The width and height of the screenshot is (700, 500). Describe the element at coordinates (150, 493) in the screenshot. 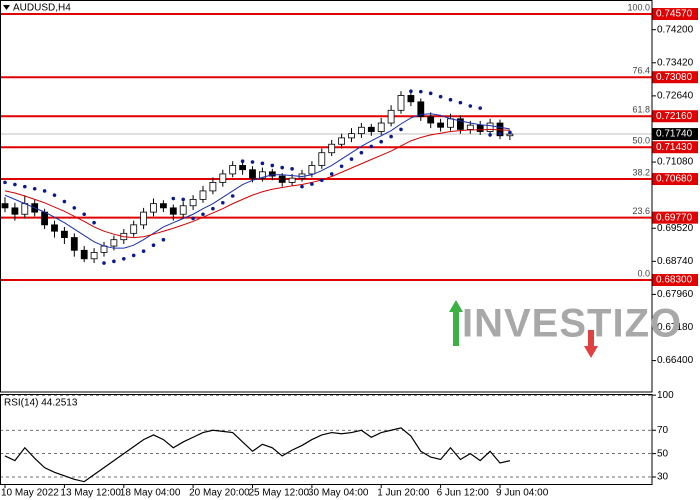

I see `x-tick-label: 18 May 04:00` at that location.